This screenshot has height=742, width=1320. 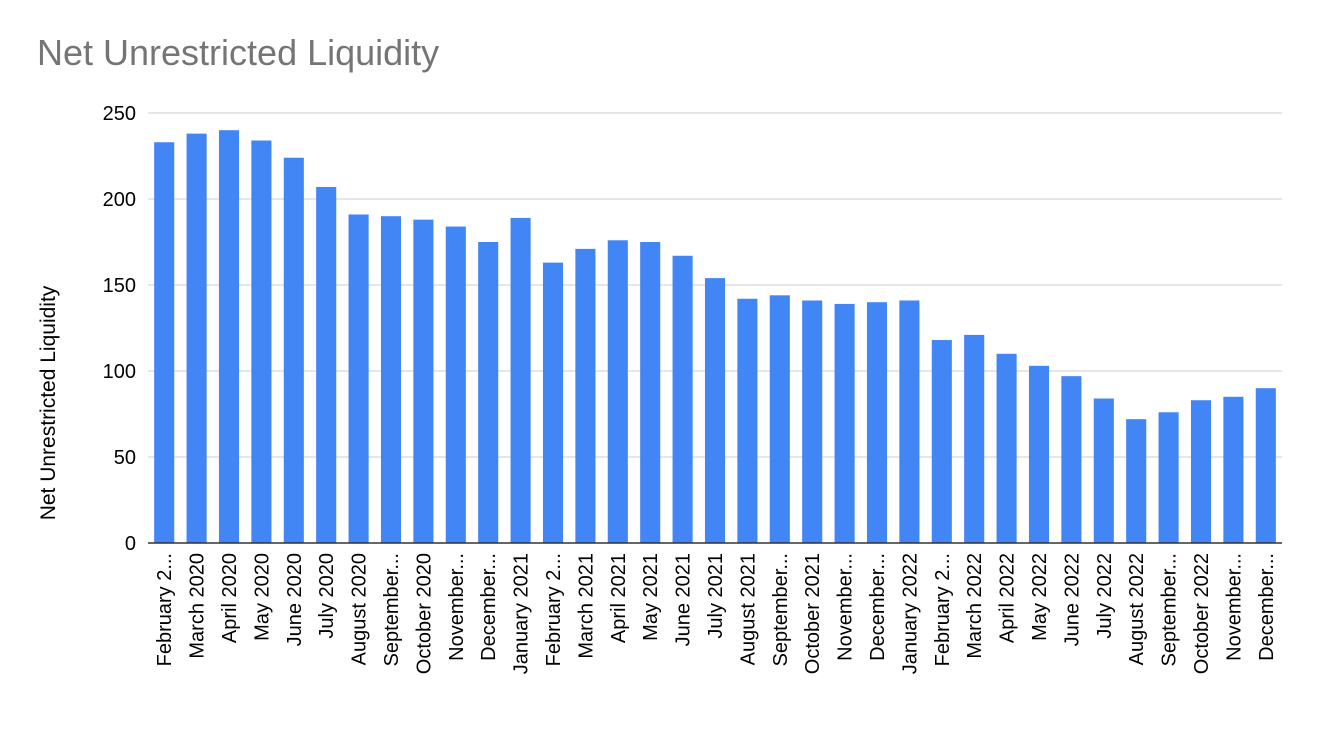 What do you see at coordinates (295, 599) in the screenshot?
I see `x-tick-label: June 2020` at bounding box center [295, 599].